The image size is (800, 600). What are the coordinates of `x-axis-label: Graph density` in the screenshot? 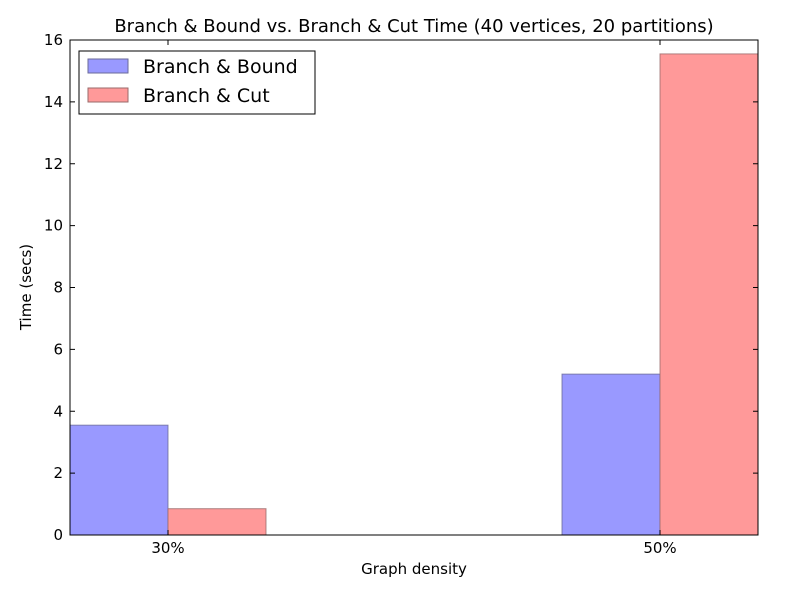 It's located at (414, 569).